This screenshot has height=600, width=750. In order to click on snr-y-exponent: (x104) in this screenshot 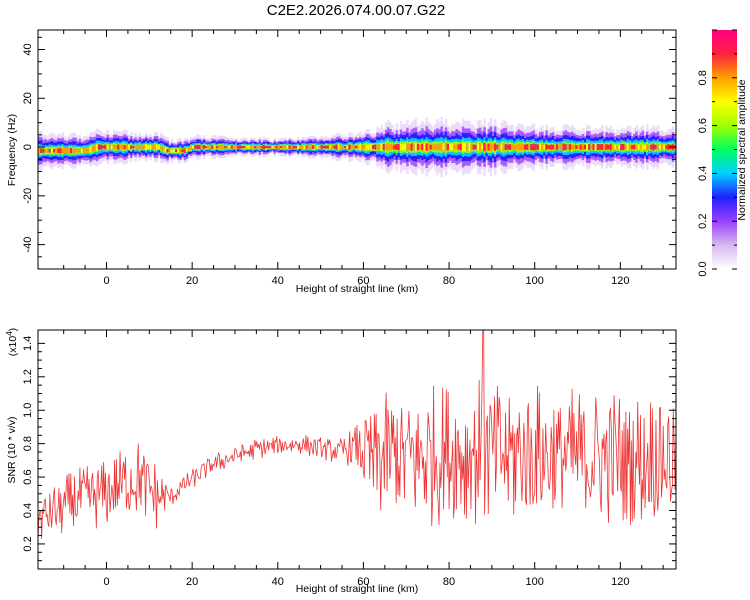, I will do `click(12, 342)`.